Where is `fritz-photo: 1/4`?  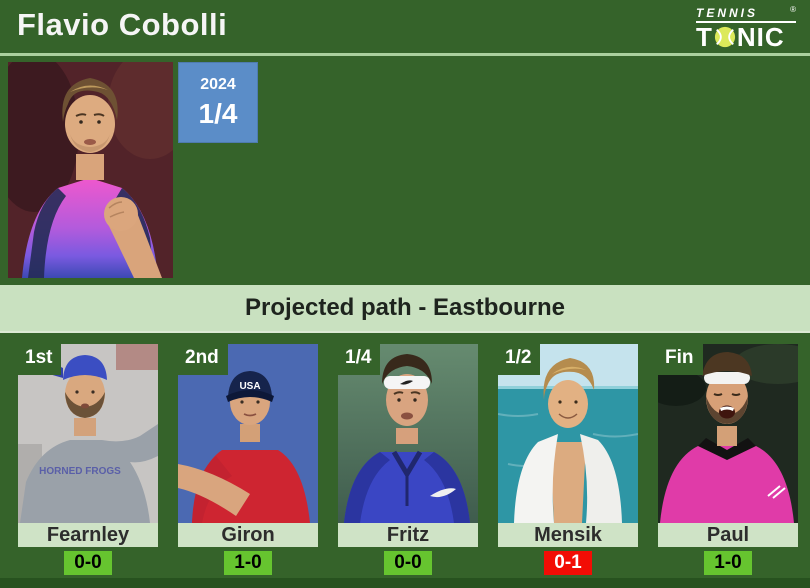 fritz-photo: 1/4 is located at coordinates (408, 433).